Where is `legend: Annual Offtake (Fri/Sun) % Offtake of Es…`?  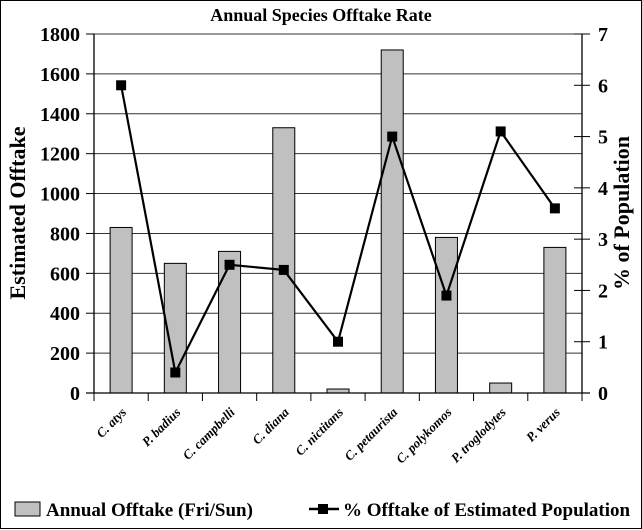
legend: Annual Offtake (Fri/Sun) % Offtake of Es… is located at coordinates (322, 510).